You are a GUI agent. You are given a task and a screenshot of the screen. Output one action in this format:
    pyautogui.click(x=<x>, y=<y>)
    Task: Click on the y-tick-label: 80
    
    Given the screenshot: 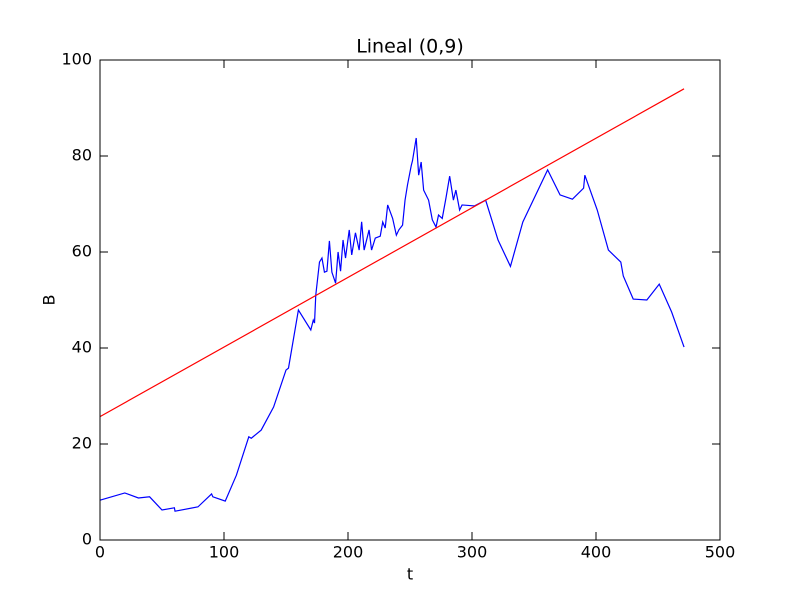 What is the action you would take?
    pyautogui.click(x=82, y=155)
    